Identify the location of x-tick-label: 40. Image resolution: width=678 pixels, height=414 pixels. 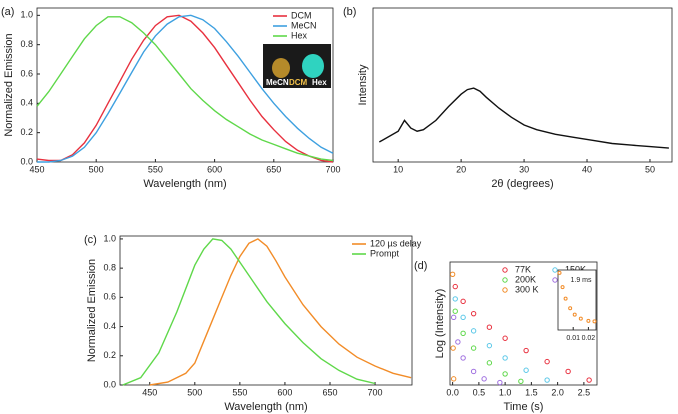
(587, 169).